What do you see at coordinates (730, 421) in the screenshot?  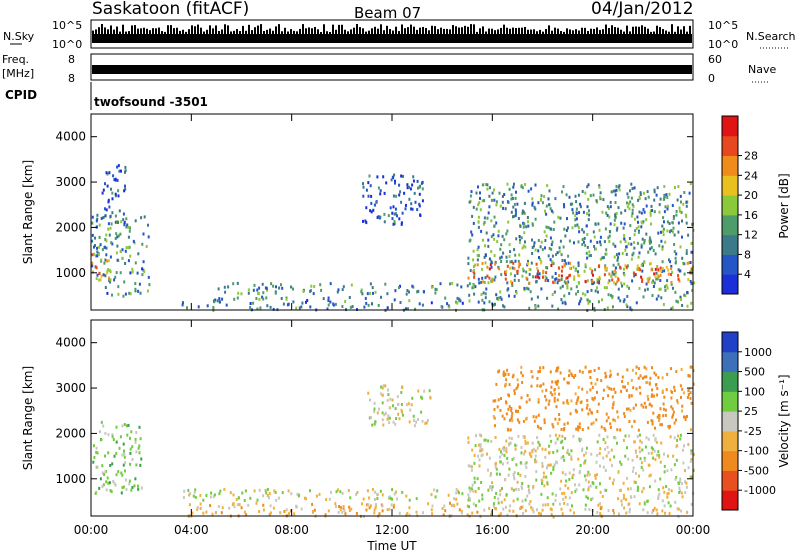 I see `colorbar-swatch` at bounding box center [730, 421].